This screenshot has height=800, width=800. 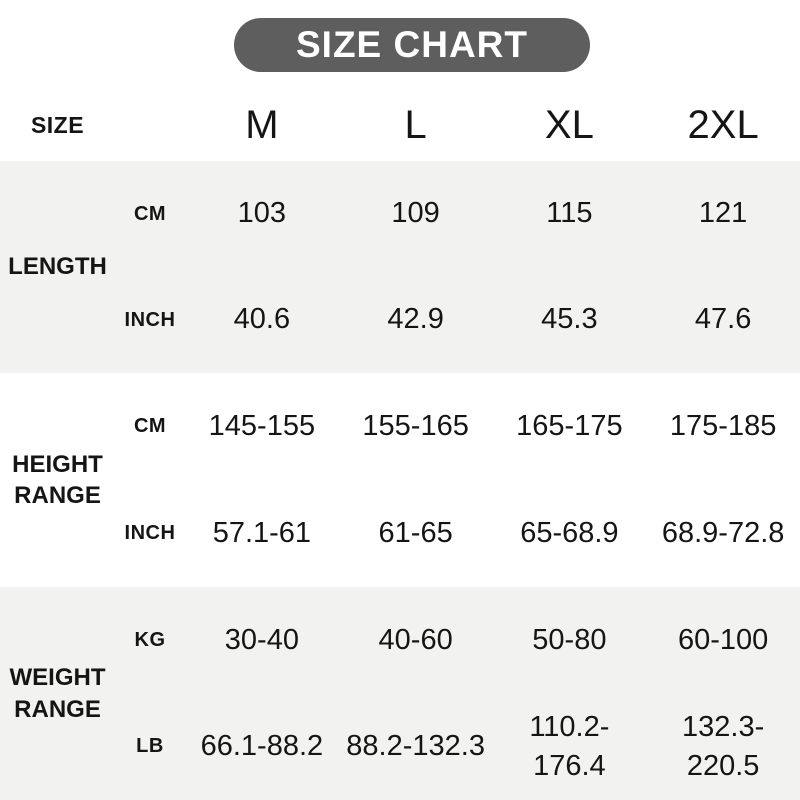 I want to click on header-row: SIZE M L XL 2XL, so click(x=400, y=125).